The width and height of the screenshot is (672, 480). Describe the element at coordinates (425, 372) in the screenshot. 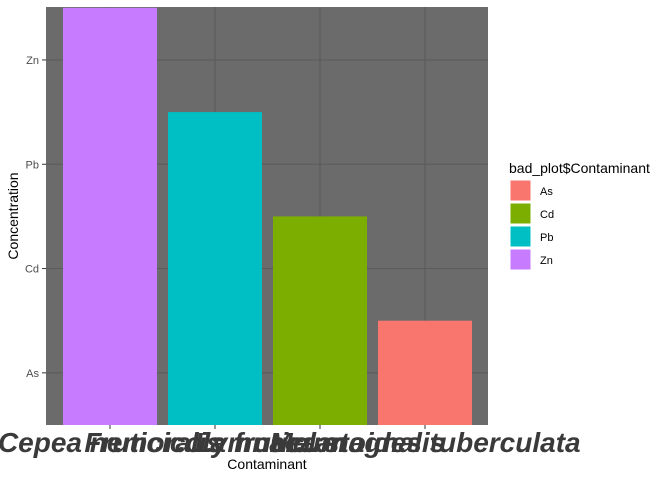

I see `bar-as` at that location.